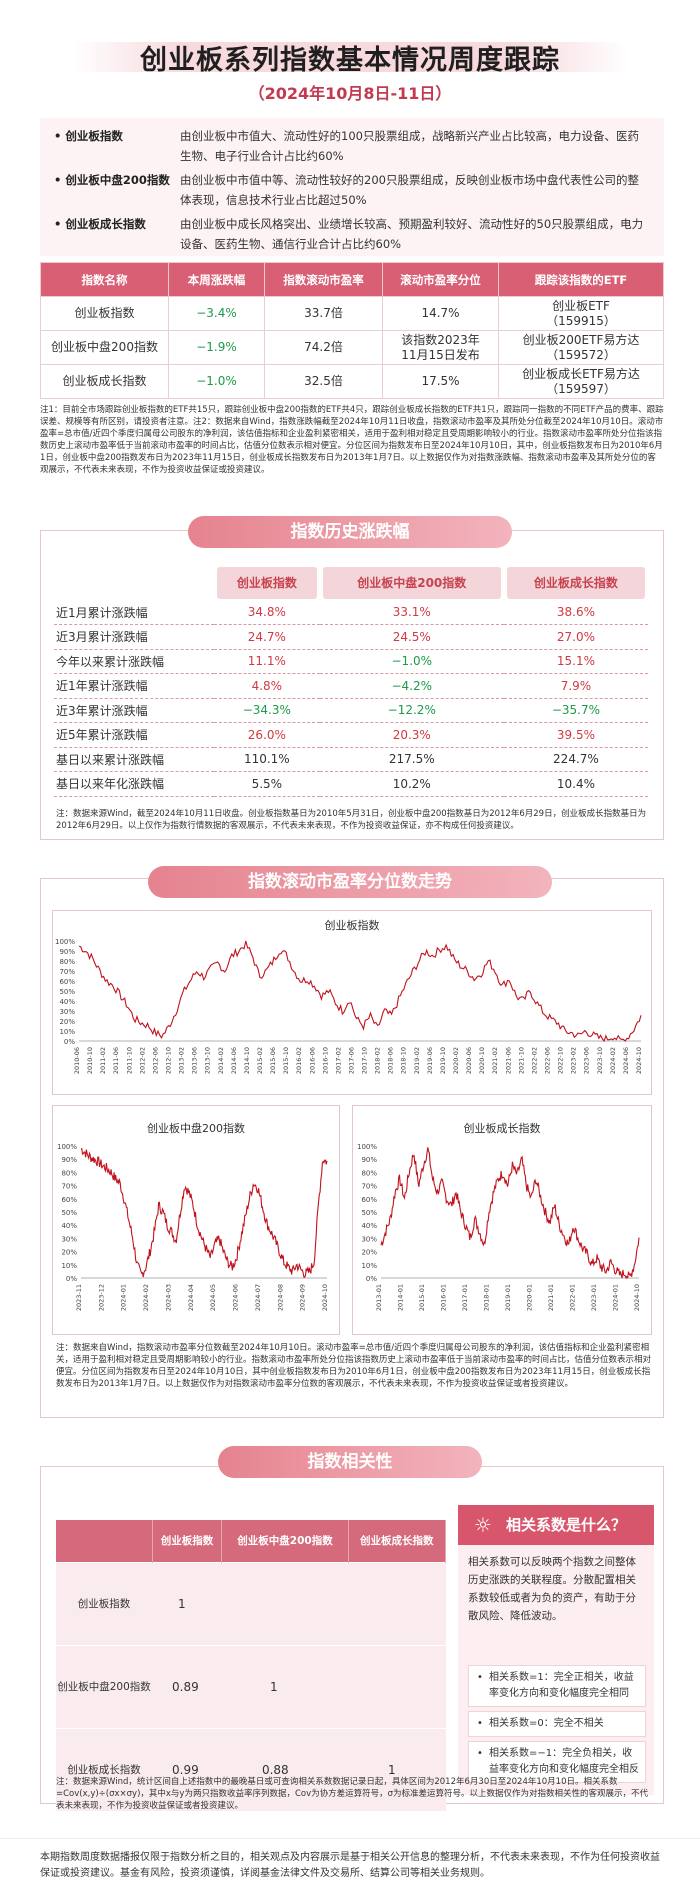 The width and height of the screenshot is (700, 1892). What do you see at coordinates (465, 1297) in the screenshot?
I see `x-tick-label: 2017-01` at bounding box center [465, 1297].